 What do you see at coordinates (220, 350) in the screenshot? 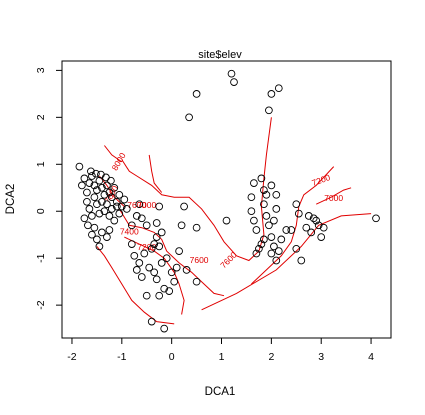
I see `x-axis: -2 -1 0 1 2 3 4` at bounding box center [220, 350].